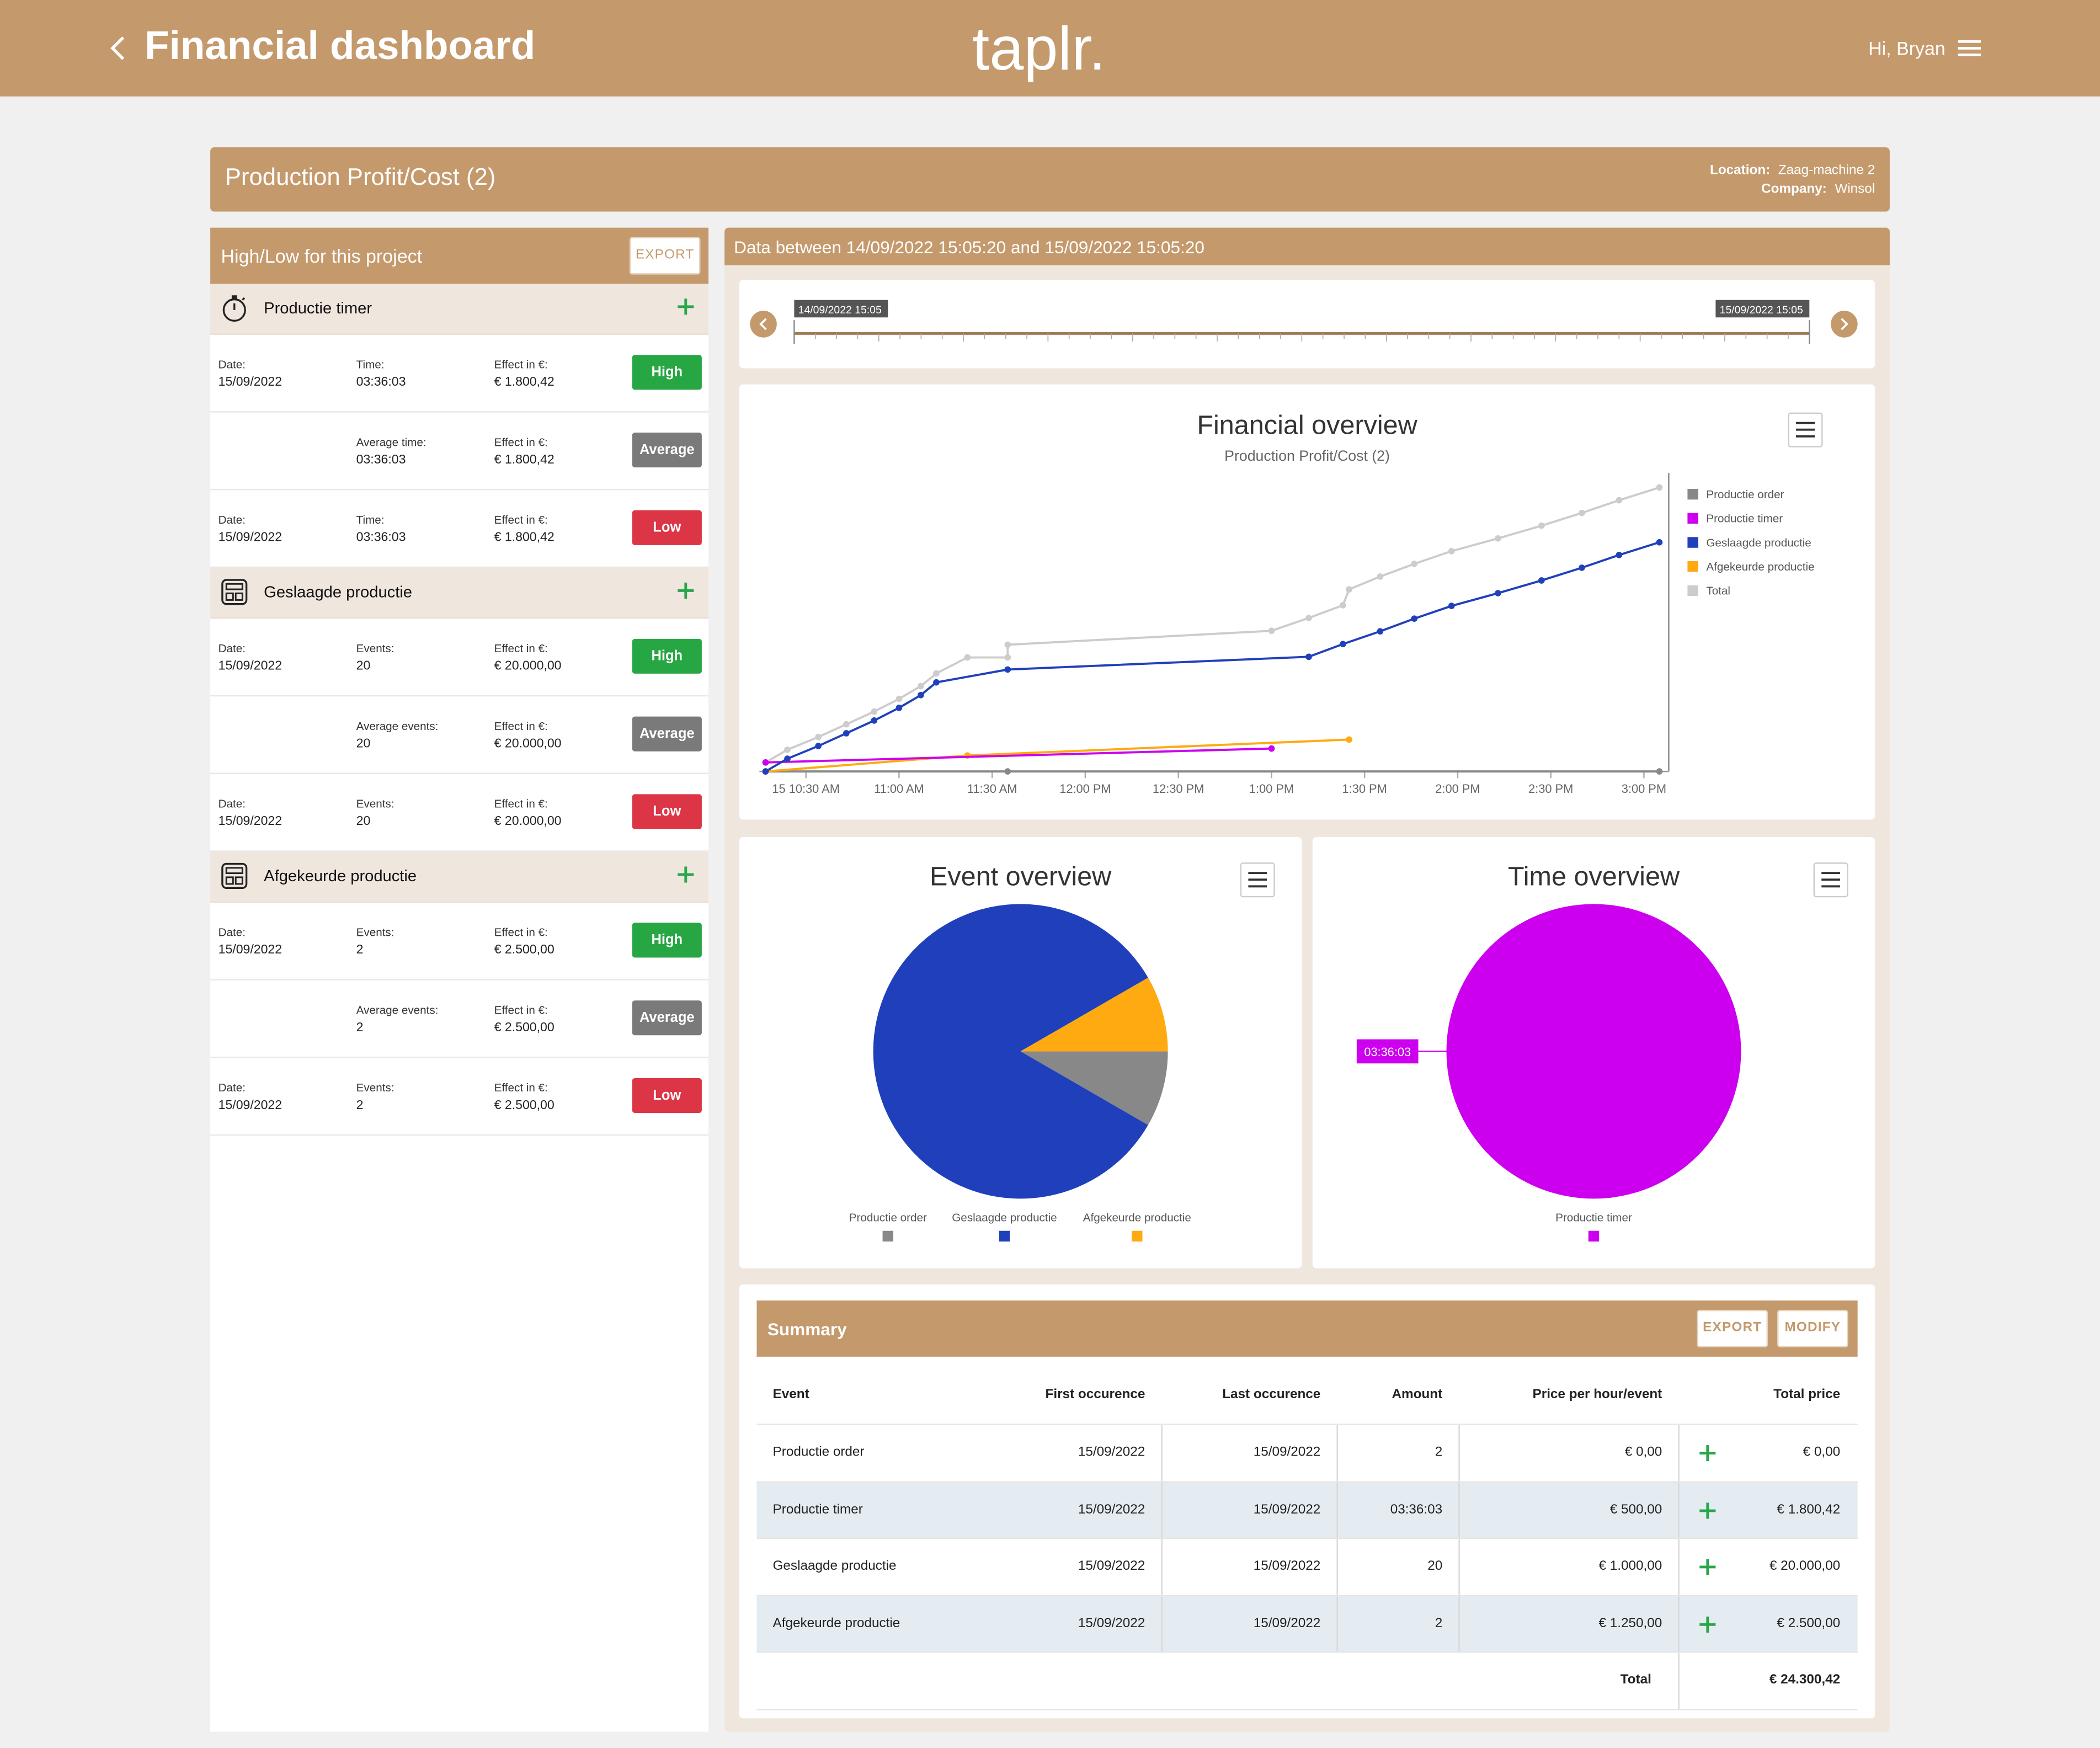 This screenshot has height=1748, width=2100. Describe the element at coordinates (1010, 1051) in the screenshot. I see `pie-slice-geslaagde-productie` at that location.